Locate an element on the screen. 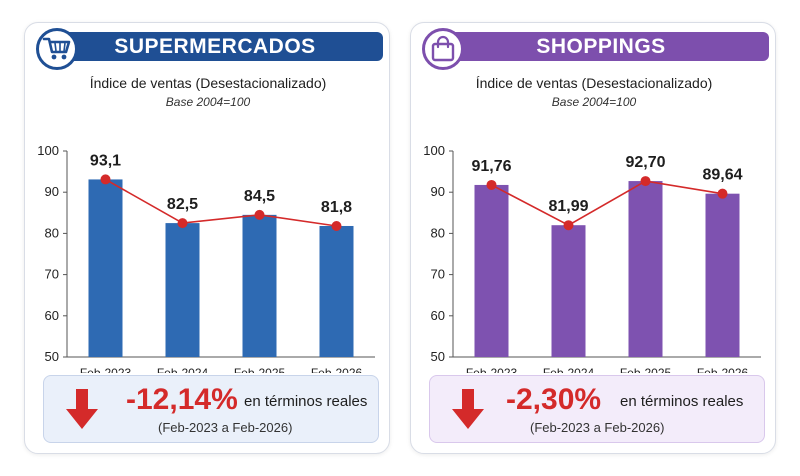 Image resolution: width=800 pixels, height=476 pixels. bag-icon-badge is located at coordinates (443, 49).